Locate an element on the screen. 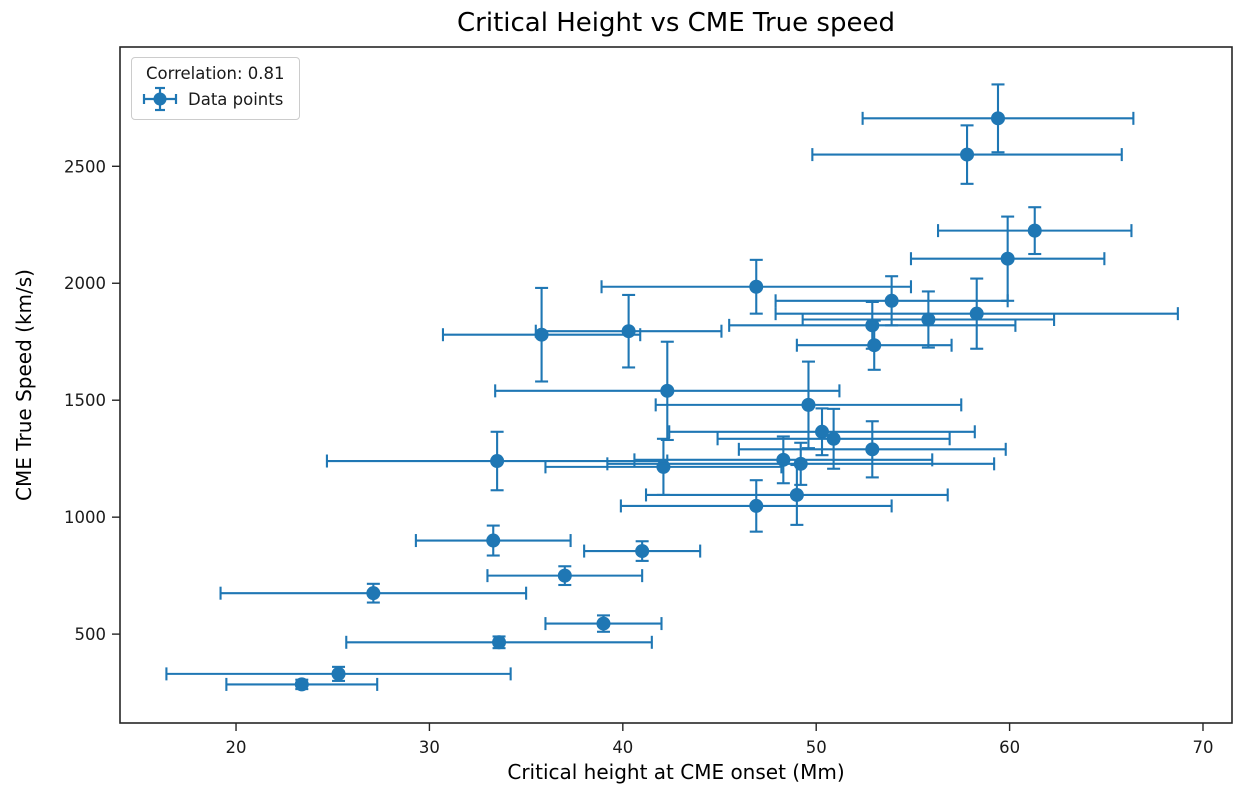  x-tick-label: 70 is located at coordinates (1202, 747).